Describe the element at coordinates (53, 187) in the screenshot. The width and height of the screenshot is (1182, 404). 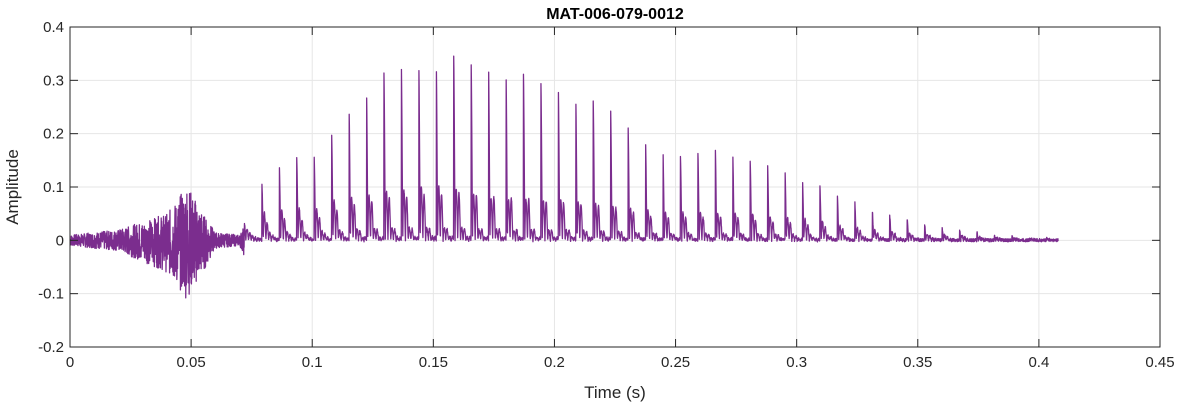
I see `y-tick-label: 0.1` at that location.